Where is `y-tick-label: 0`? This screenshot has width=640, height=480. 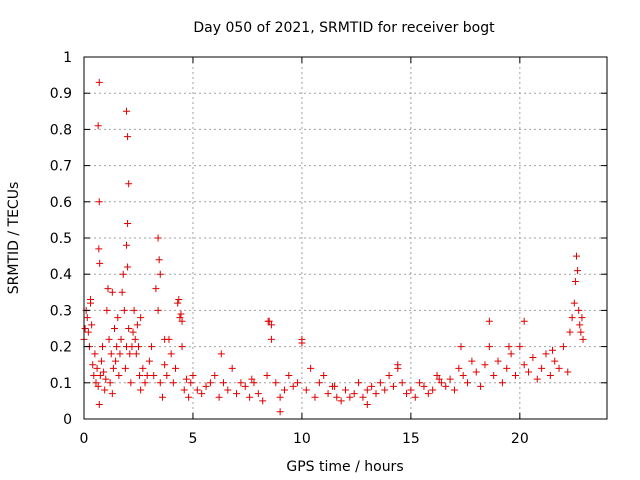 y-tick-label: 0 is located at coordinates (67, 420).